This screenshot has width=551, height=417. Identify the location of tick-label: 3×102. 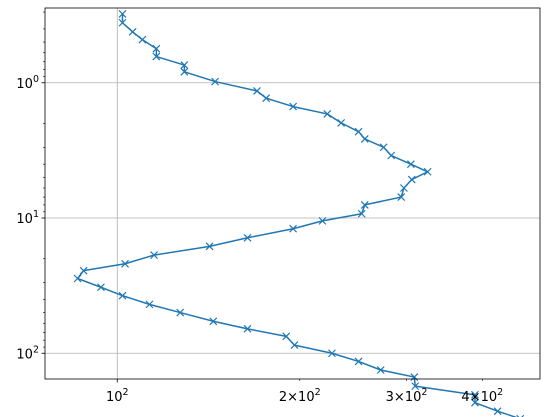
(407, 396).